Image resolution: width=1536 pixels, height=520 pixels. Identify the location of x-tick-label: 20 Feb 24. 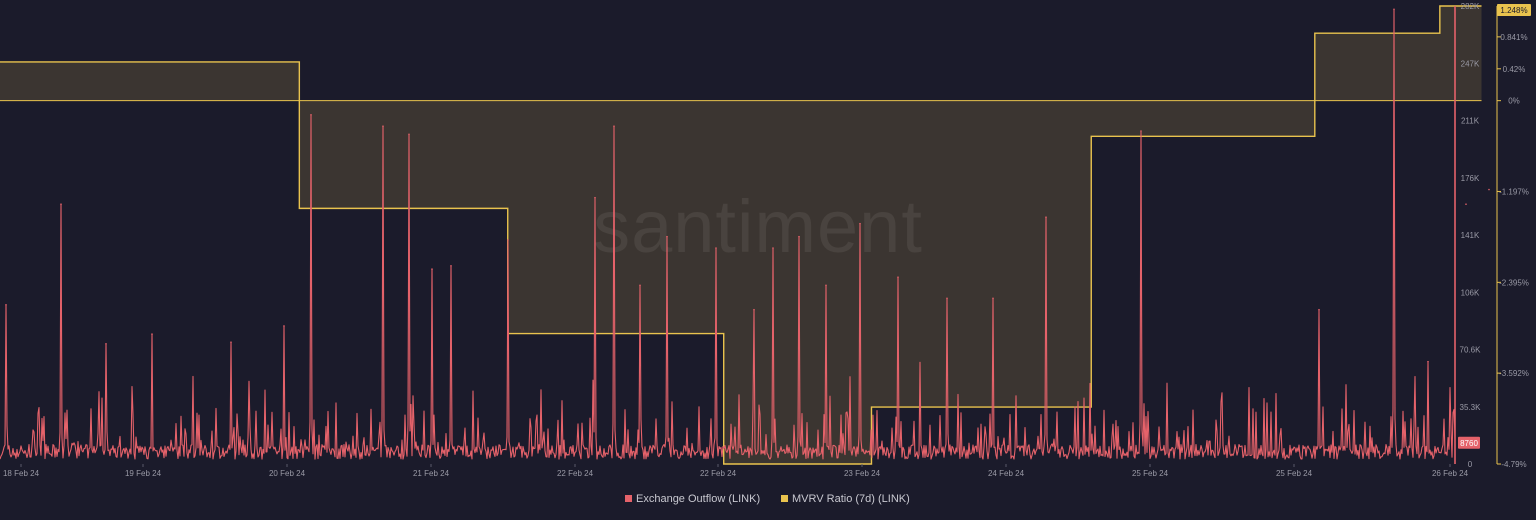
(287, 473).